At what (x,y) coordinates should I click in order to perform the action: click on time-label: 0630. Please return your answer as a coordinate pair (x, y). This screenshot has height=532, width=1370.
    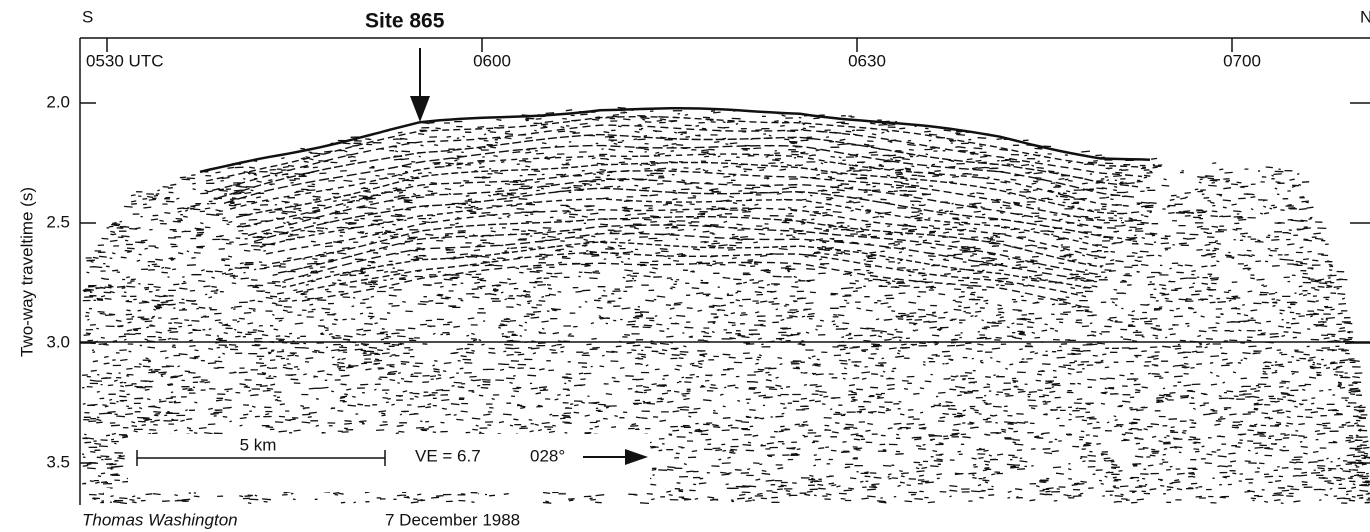
    Looking at the image, I should click on (867, 60).